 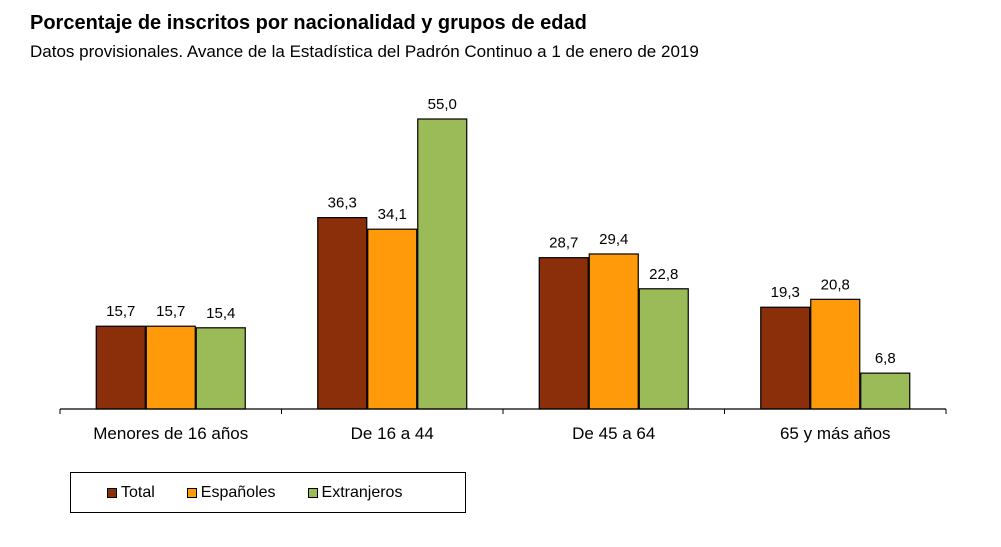 I want to click on legend-item-extranjeros: Extranjeros, so click(x=355, y=492).